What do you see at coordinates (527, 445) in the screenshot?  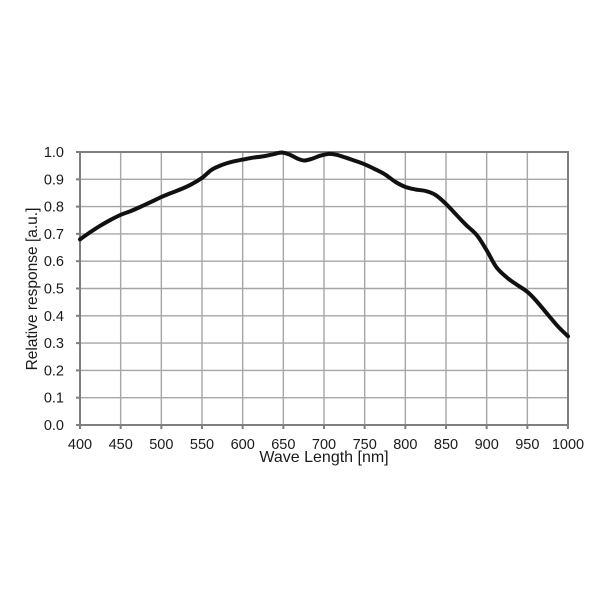 I see `x-tick-label: 950` at bounding box center [527, 445].